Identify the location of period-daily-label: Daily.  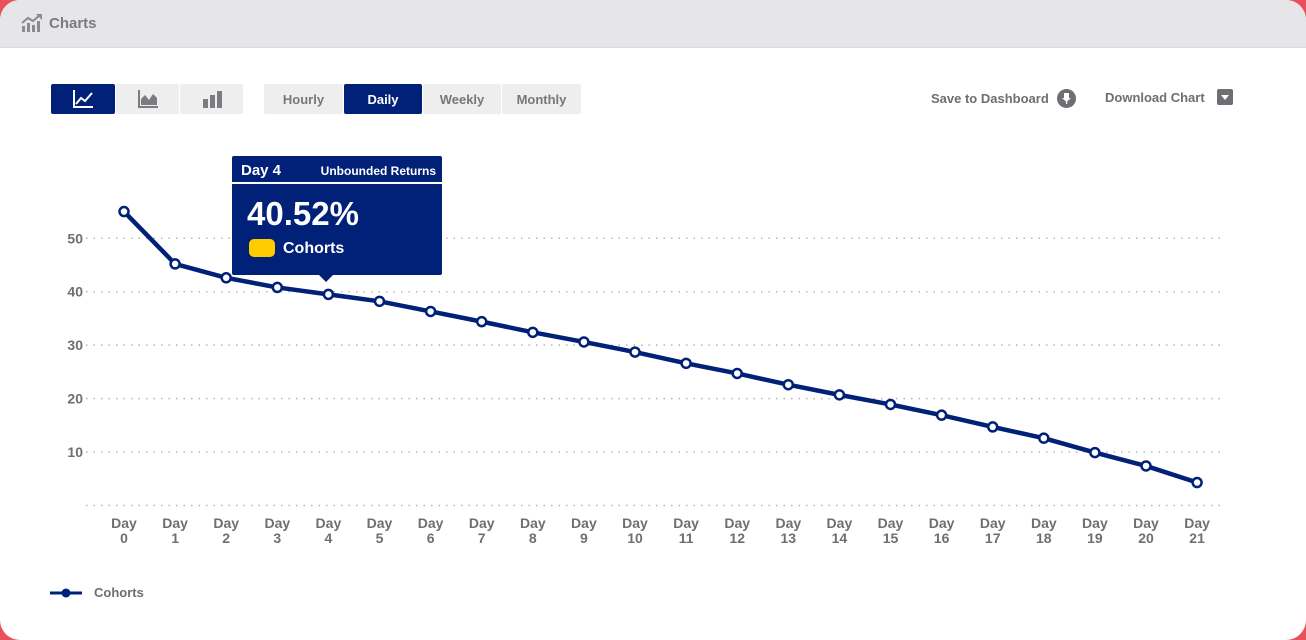
(383, 99).